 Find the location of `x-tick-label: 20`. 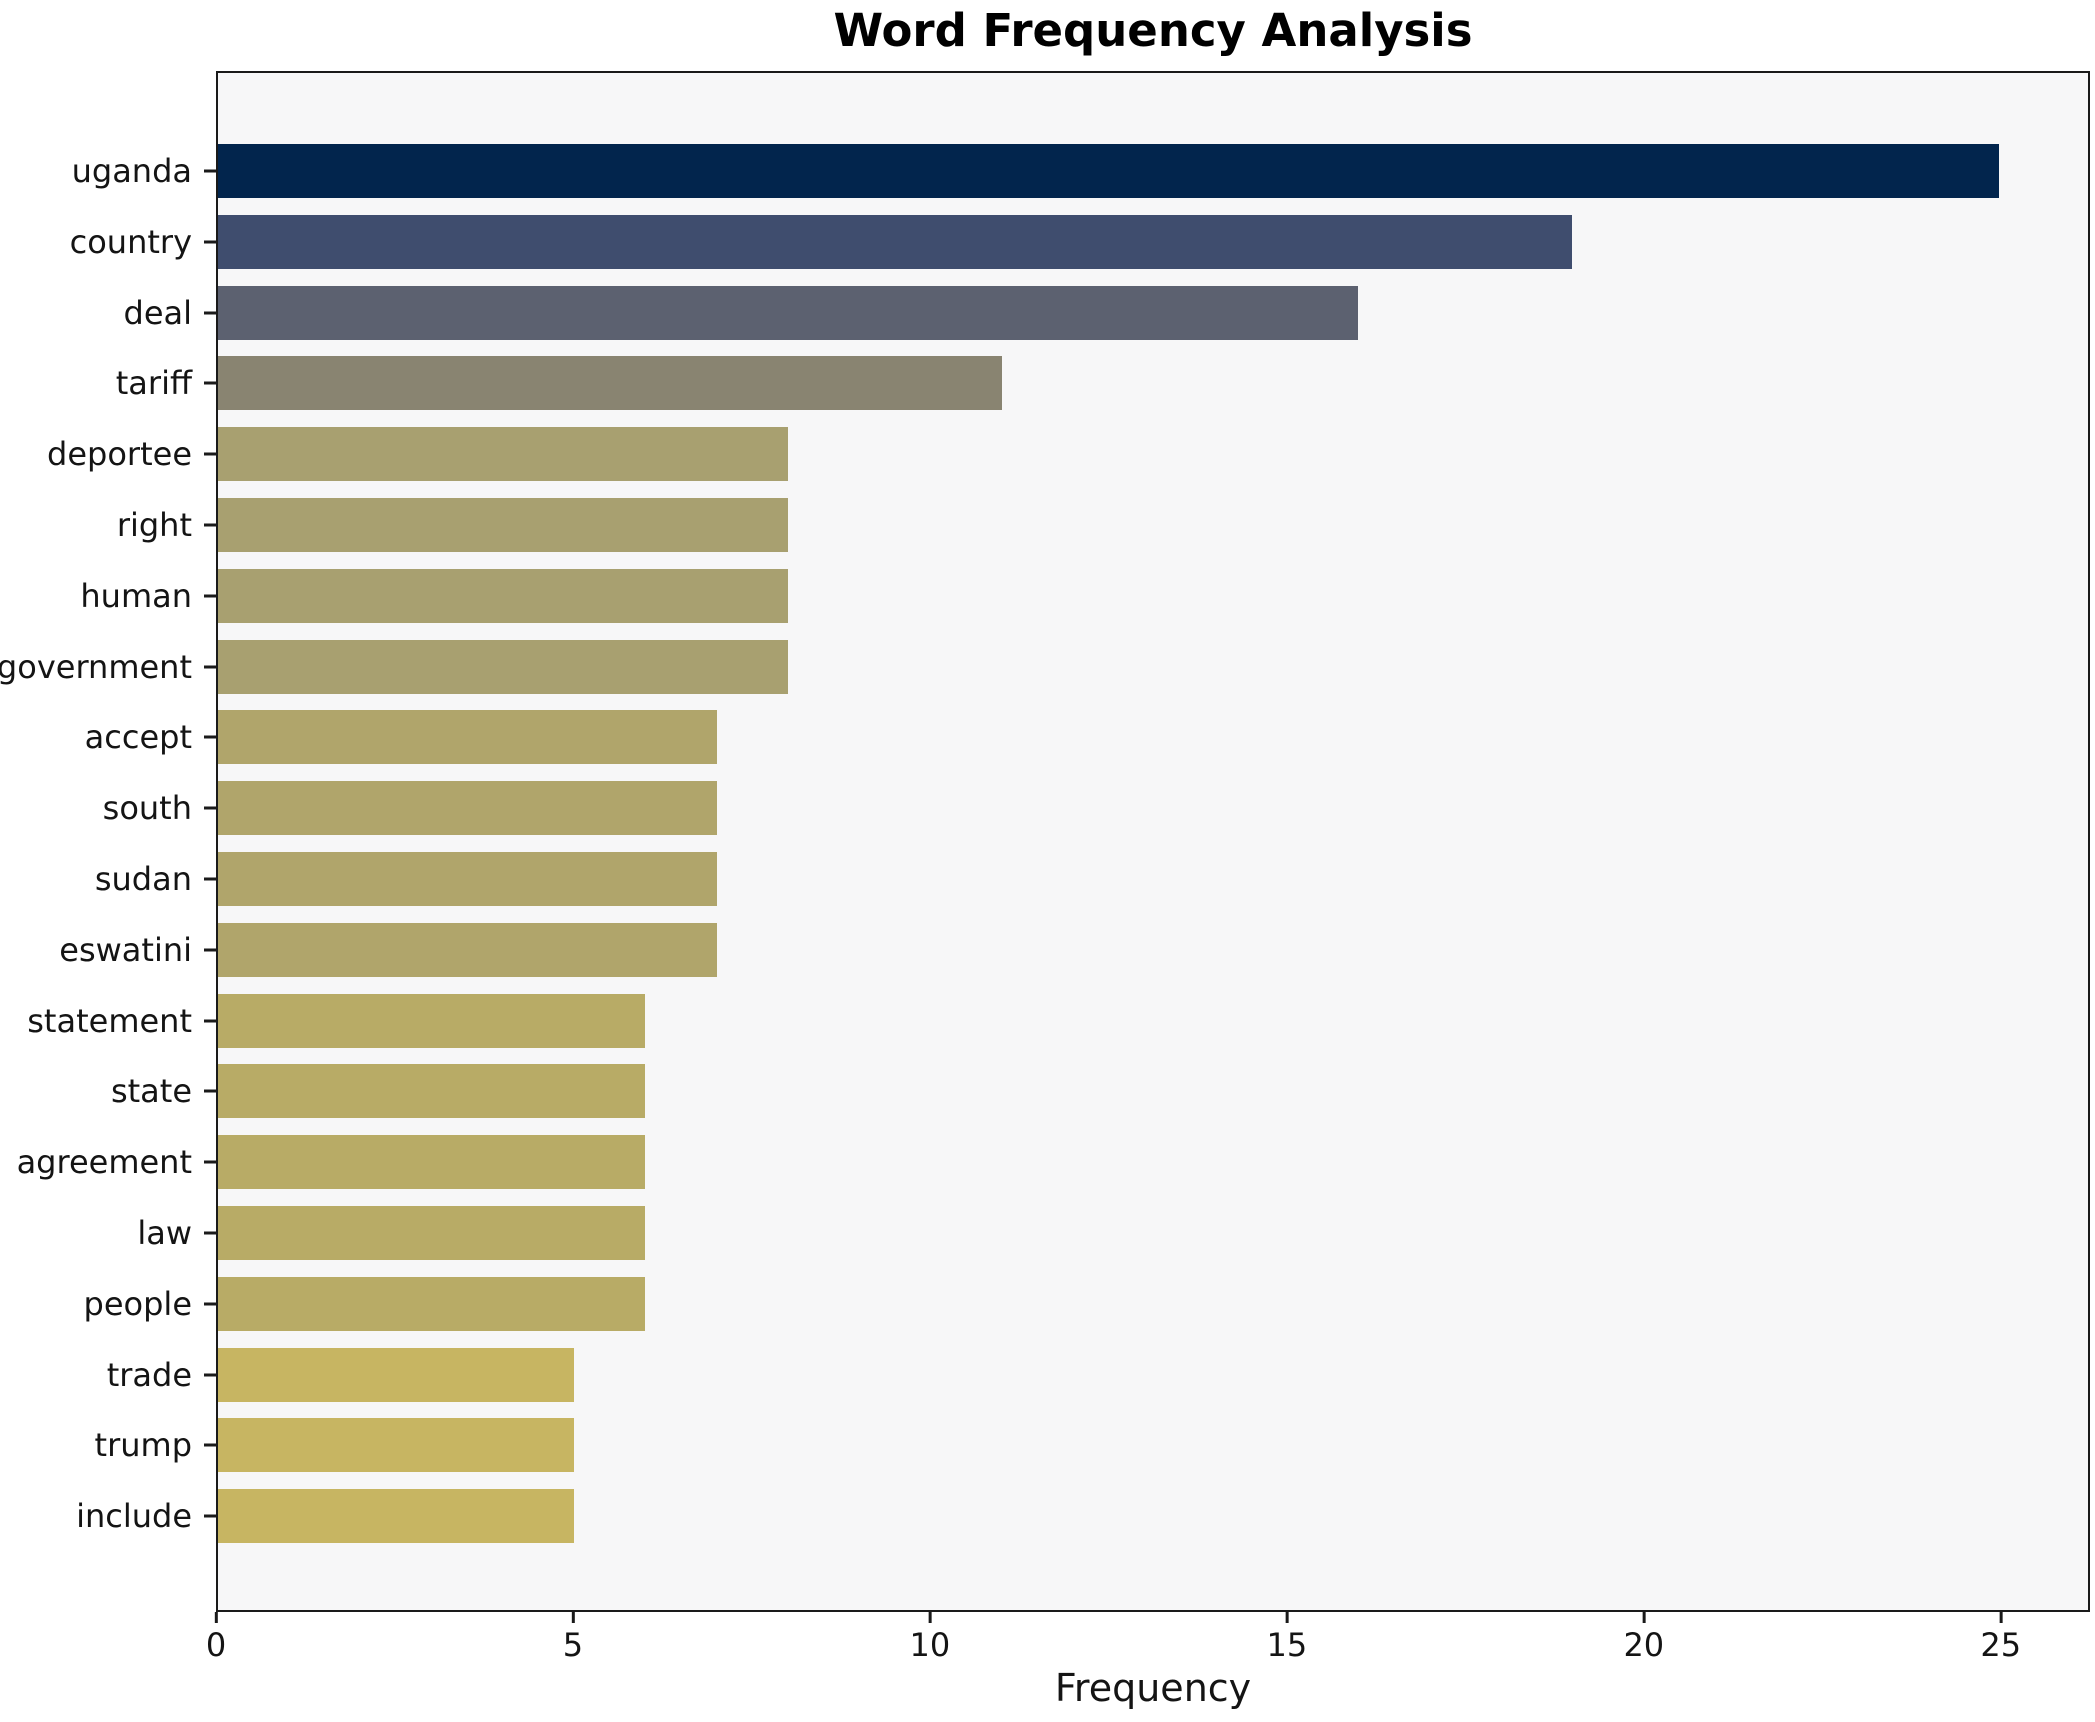

x-tick-label: 20 is located at coordinates (1644, 1645).